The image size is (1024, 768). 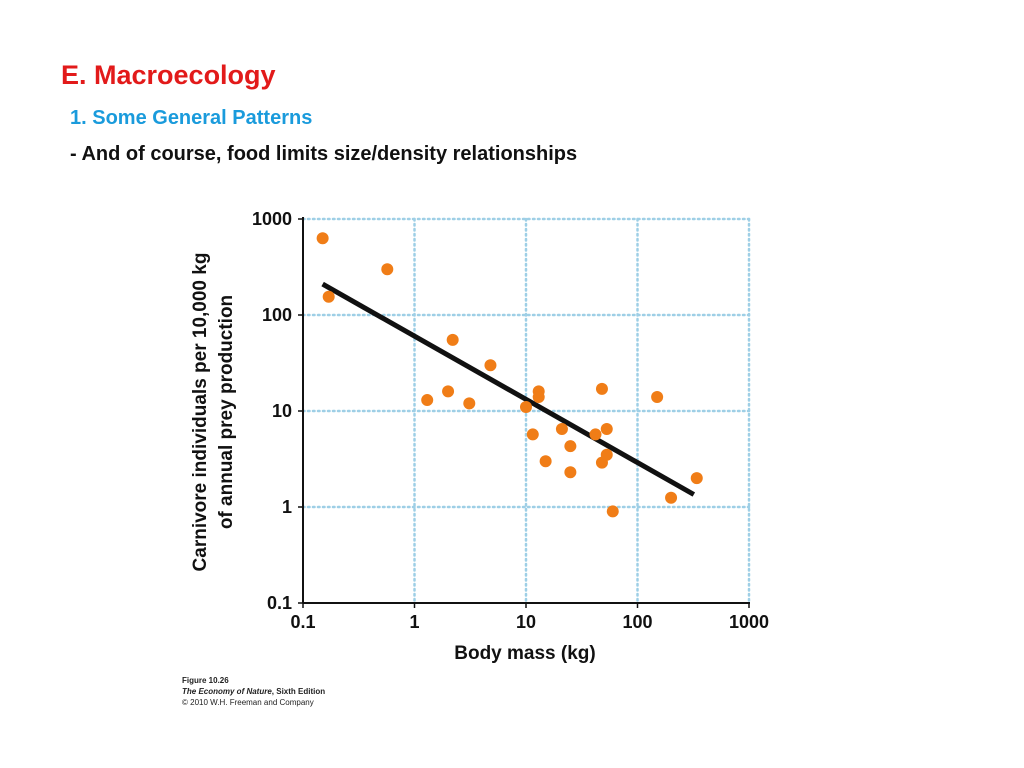 What do you see at coordinates (227, 691) in the screenshot?
I see `caption-book-title: The Economy of Nature` at bounding box center [227, 691].